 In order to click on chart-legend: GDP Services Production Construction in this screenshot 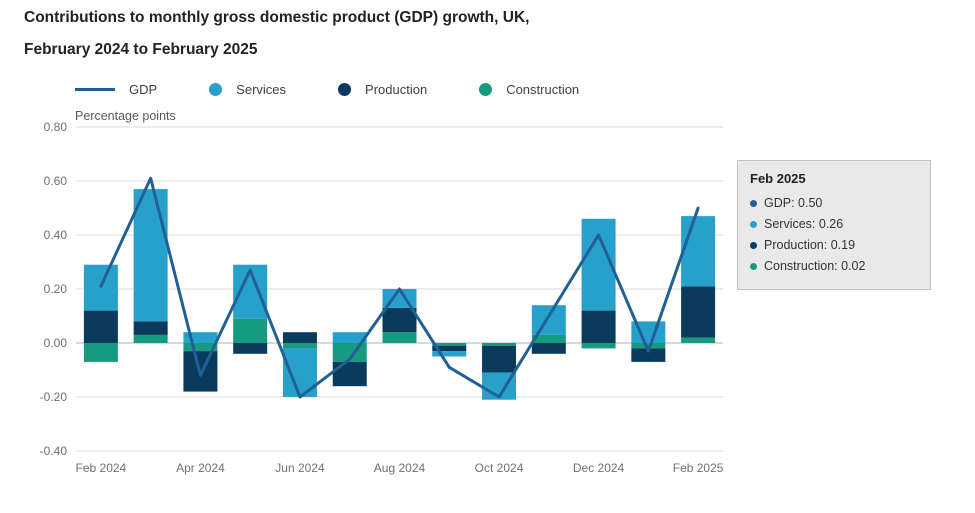, I will do `click(353, 89)`.